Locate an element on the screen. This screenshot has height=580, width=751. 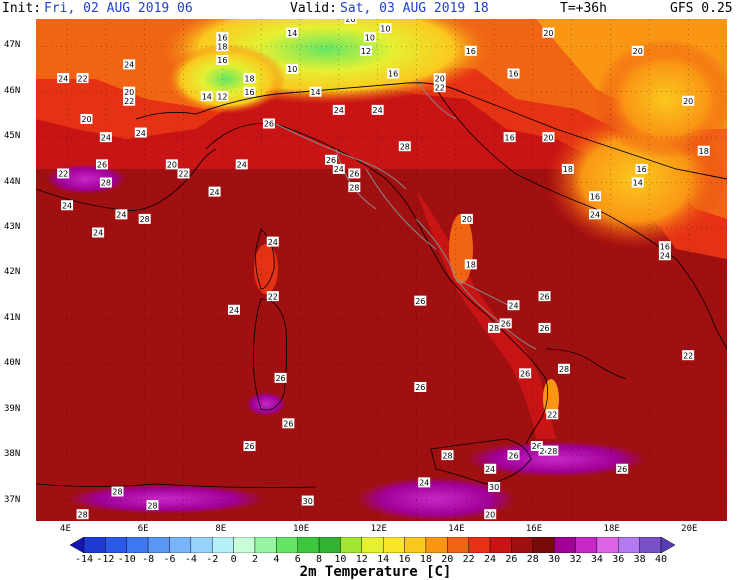
temperature-value-label: 10 is located at coordinates (385, 28).